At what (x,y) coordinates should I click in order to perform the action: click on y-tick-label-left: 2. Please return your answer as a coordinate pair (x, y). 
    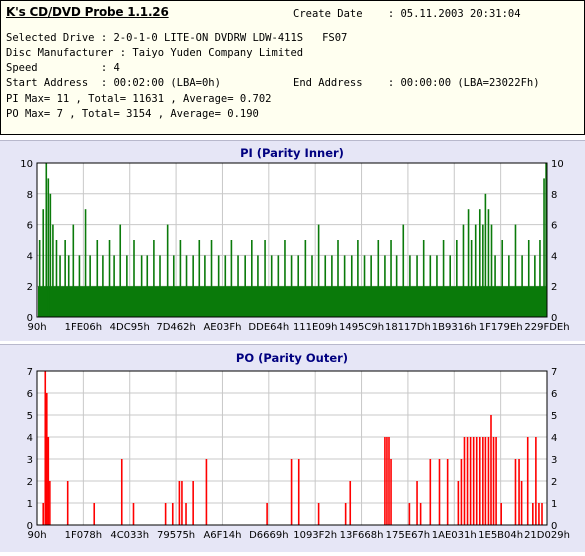
    Looking at the image, I should click on (30, 482).